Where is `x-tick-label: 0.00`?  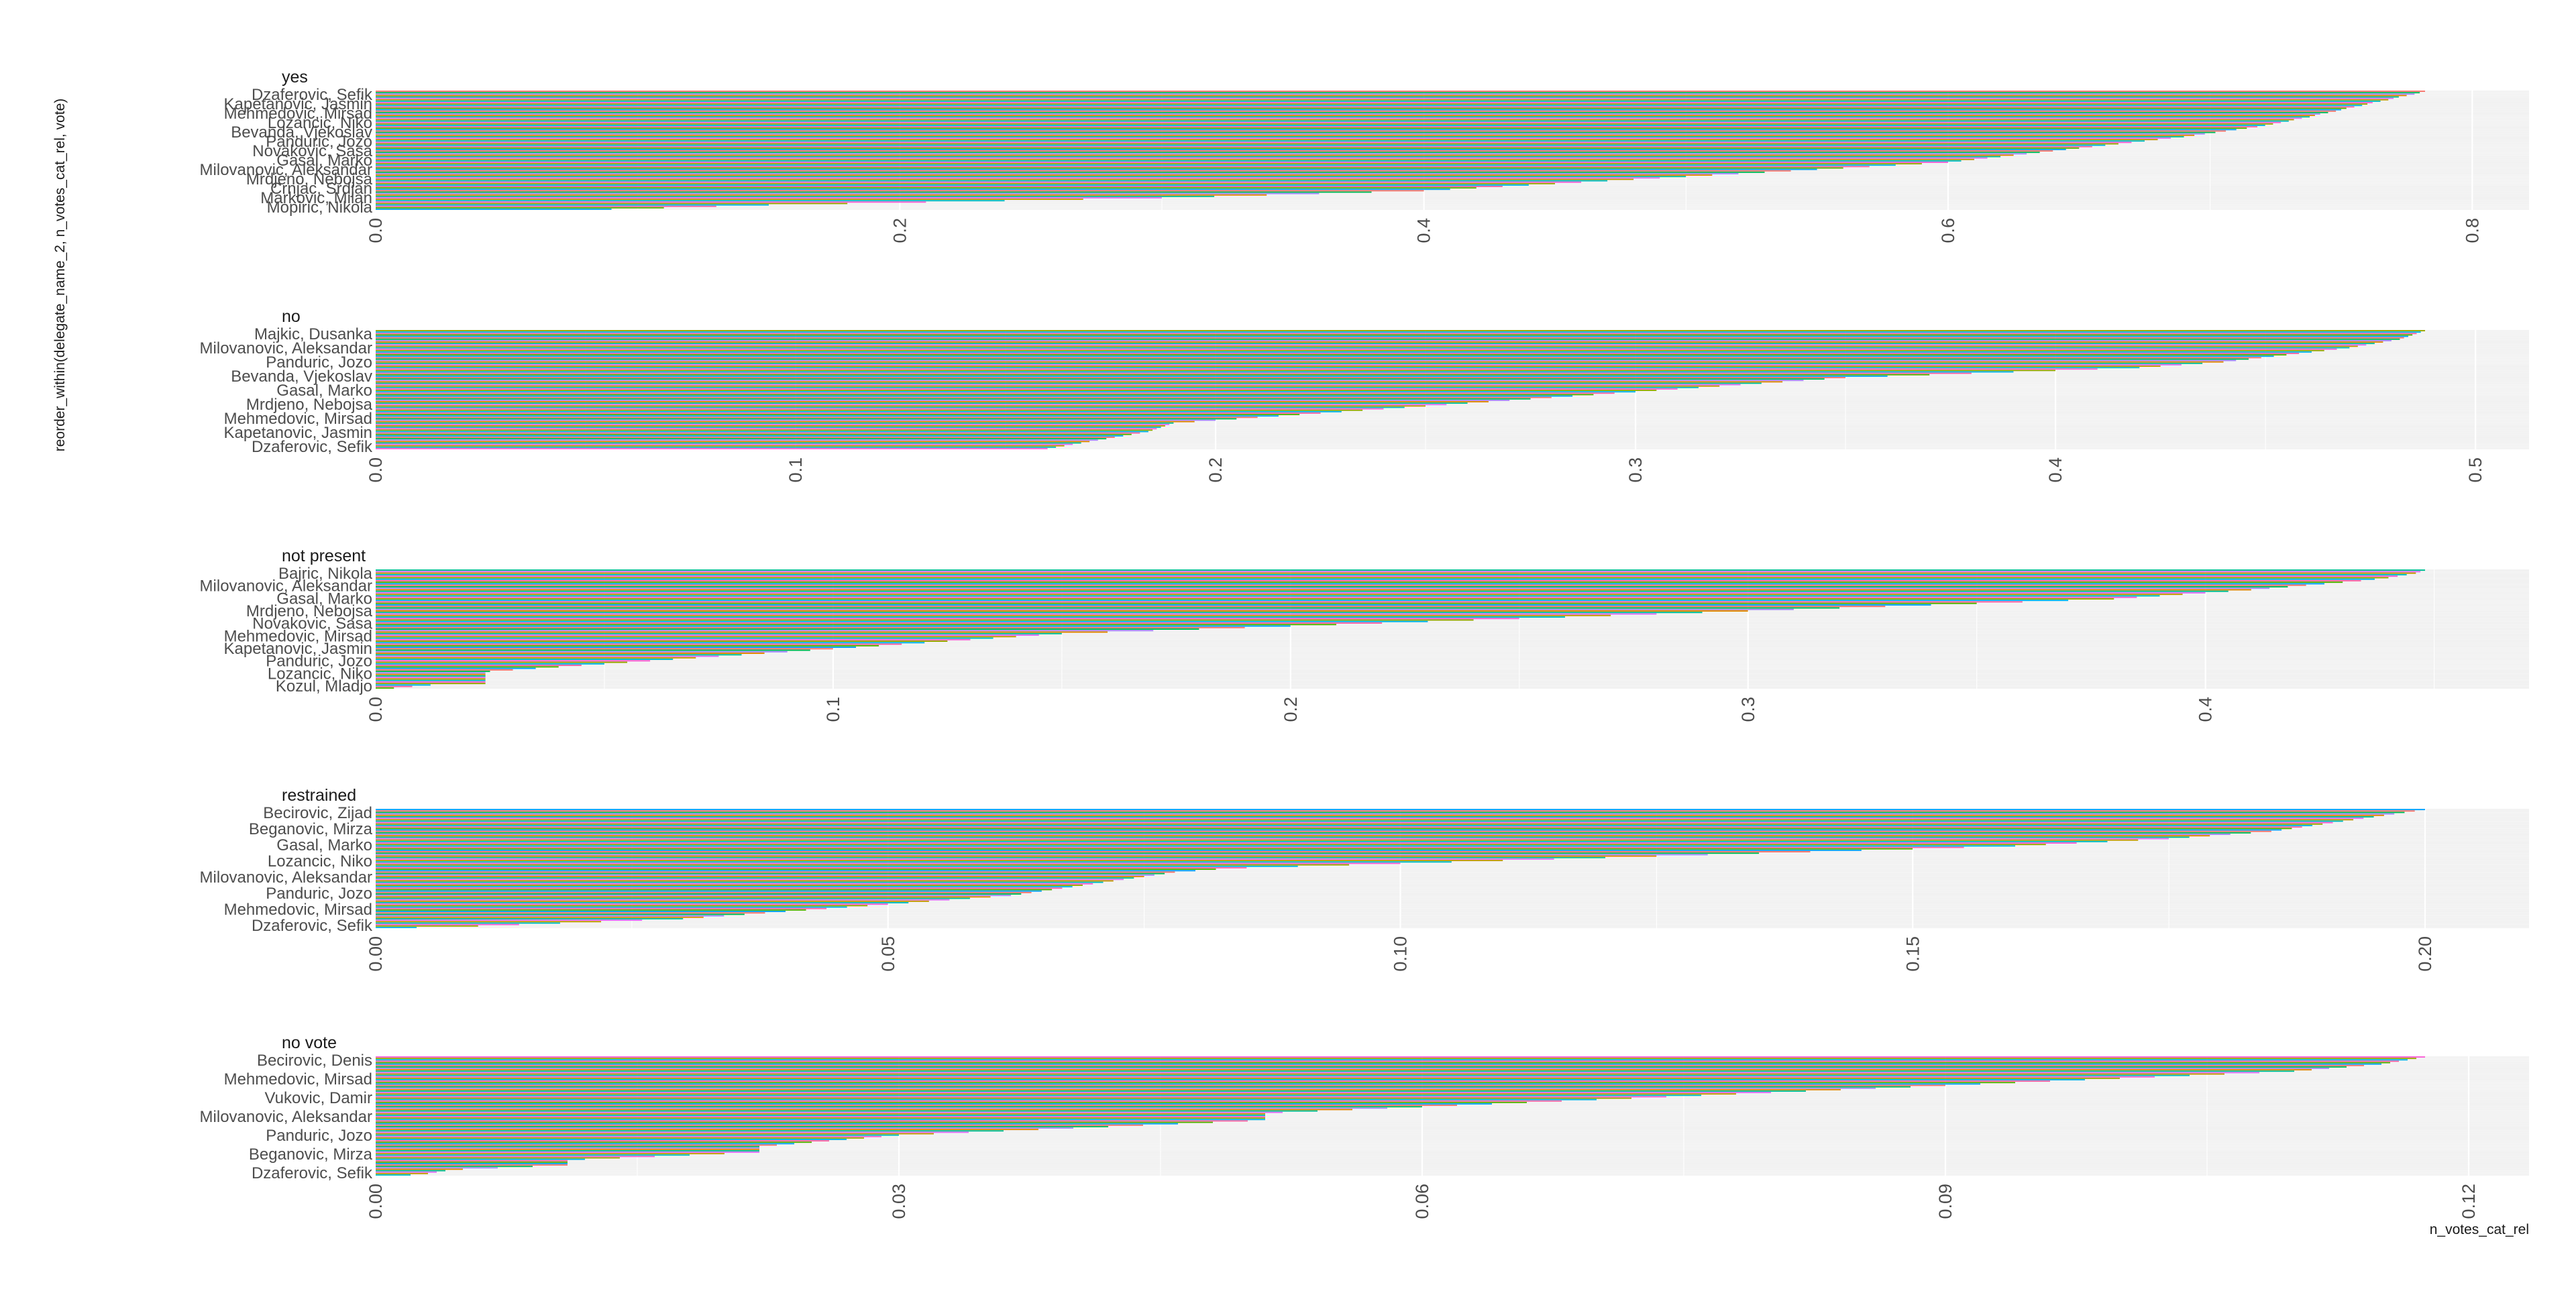 x-tick-label: 0.00 is located at coordinates (376, 1201).